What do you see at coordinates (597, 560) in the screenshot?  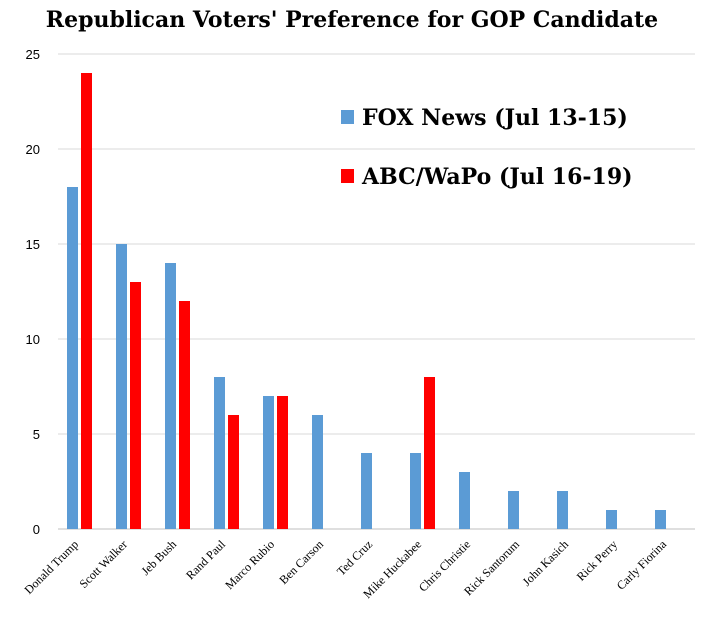 I see `x-tick-label: Rick Perry` at bounding box center [597, 560].